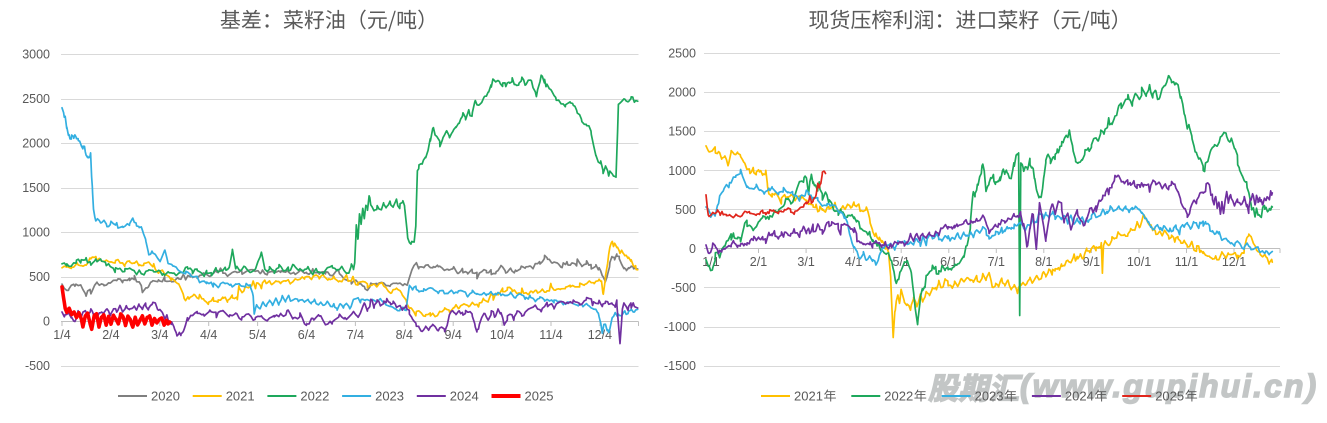  What do you see at coordinates (257, 335) in the screenshot?
I see `svg-text: 5/4` at bounding box center [257, 335].